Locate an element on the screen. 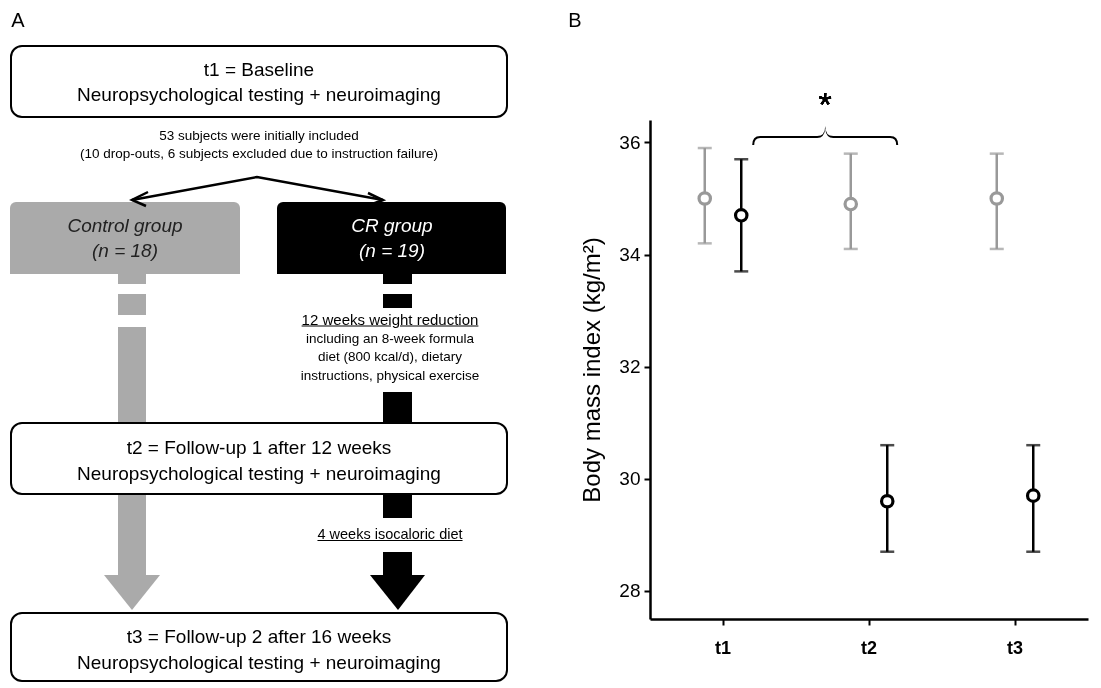  text: (10 drop-outs, 6 subjects excluded due to instruction failure) is located at coordinates (259, 153).